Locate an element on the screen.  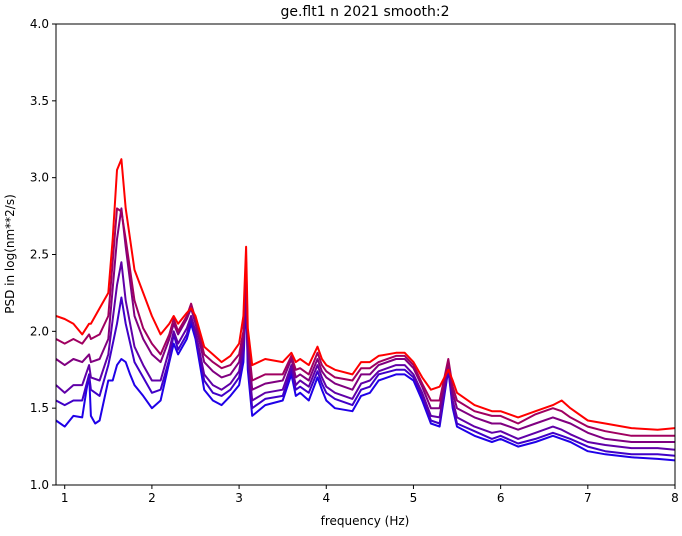
y-tick-label: 2.5 is located at coordinates (39, 255).